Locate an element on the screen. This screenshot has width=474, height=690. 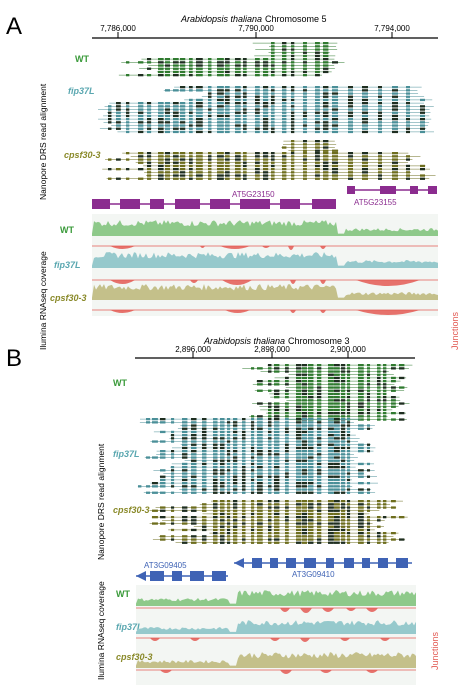
panel-b-tick-1: 2,896,000 is located at coordinates (193, 349).